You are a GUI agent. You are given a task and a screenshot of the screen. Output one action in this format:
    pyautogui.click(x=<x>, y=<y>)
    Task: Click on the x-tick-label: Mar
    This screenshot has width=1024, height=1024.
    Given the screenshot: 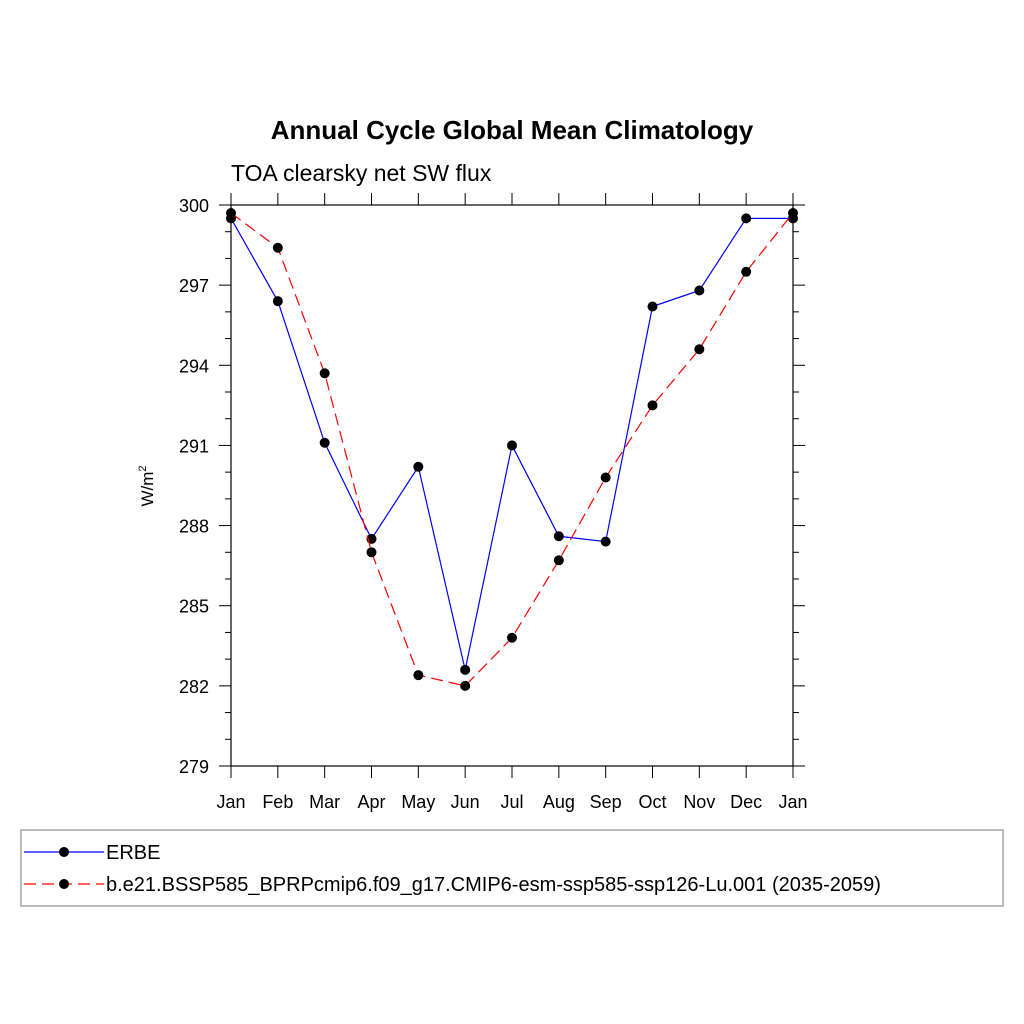 What is the action you would take?
    pyautogui.click(x=324, y=802)
    